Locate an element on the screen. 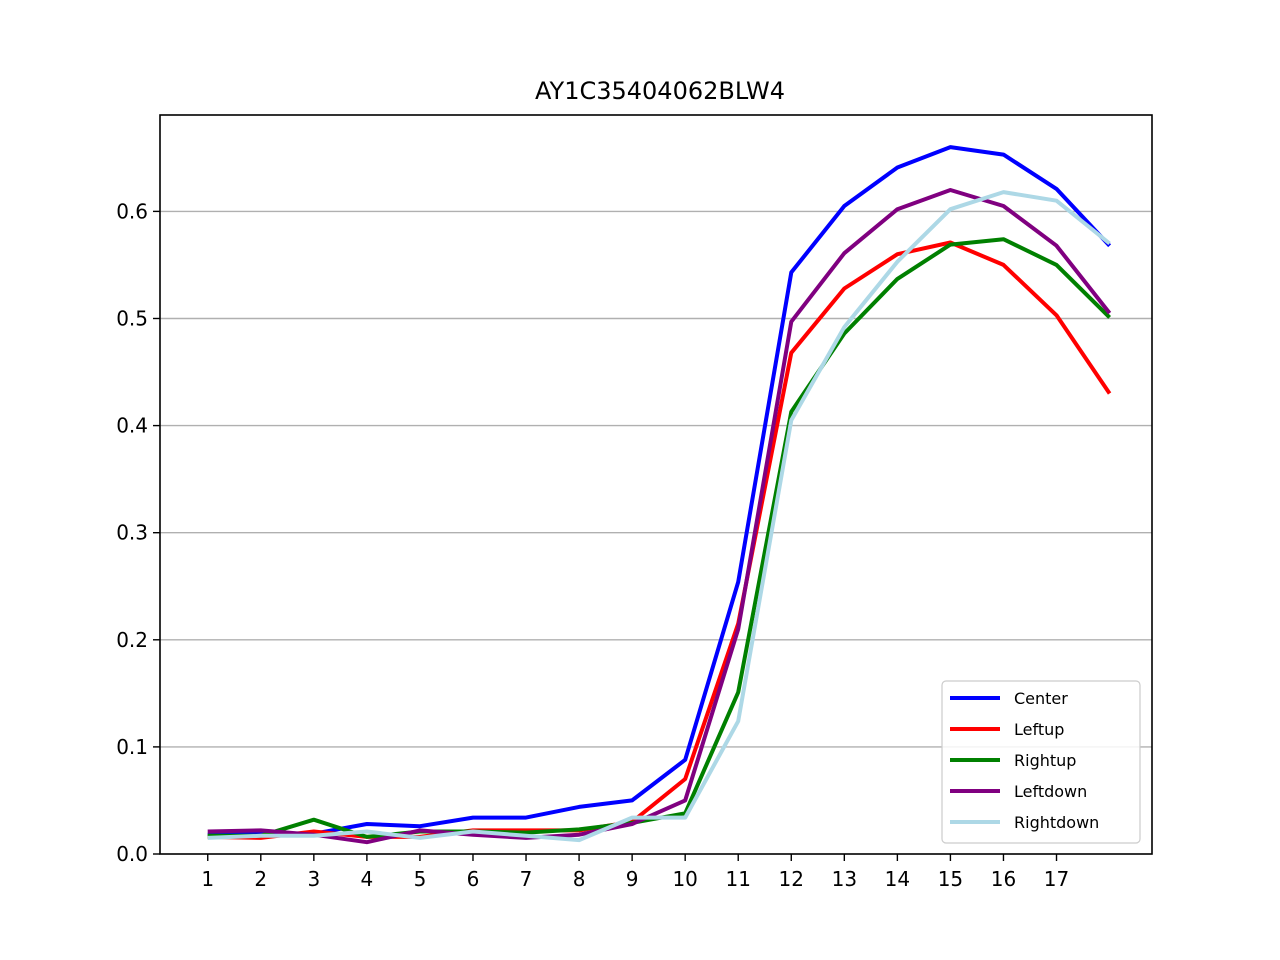  x-axis: 1 2 3 4 5 6 7 8 9 10 11 12 13 14 15 16 17 is located at coordinates (635, 872).